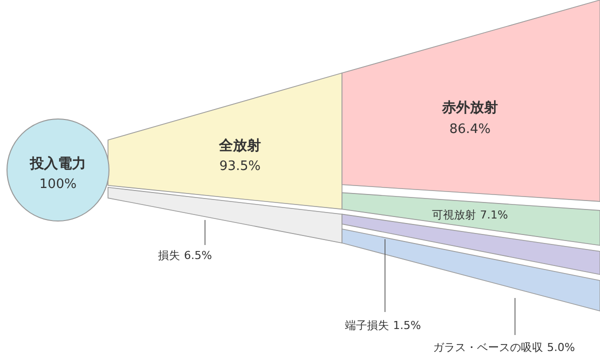 This screenshot has width=600, height=355. Describe the element at coordinates (57, 164) in the screenshot. I see `category-label: 投入電力` at that location.